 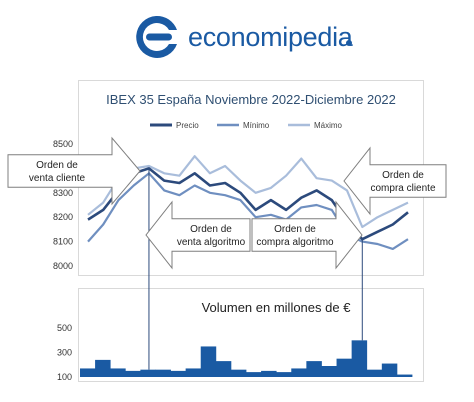 I want to click on callout-sell-algorithm-arrow, so click(x=198, y=235).